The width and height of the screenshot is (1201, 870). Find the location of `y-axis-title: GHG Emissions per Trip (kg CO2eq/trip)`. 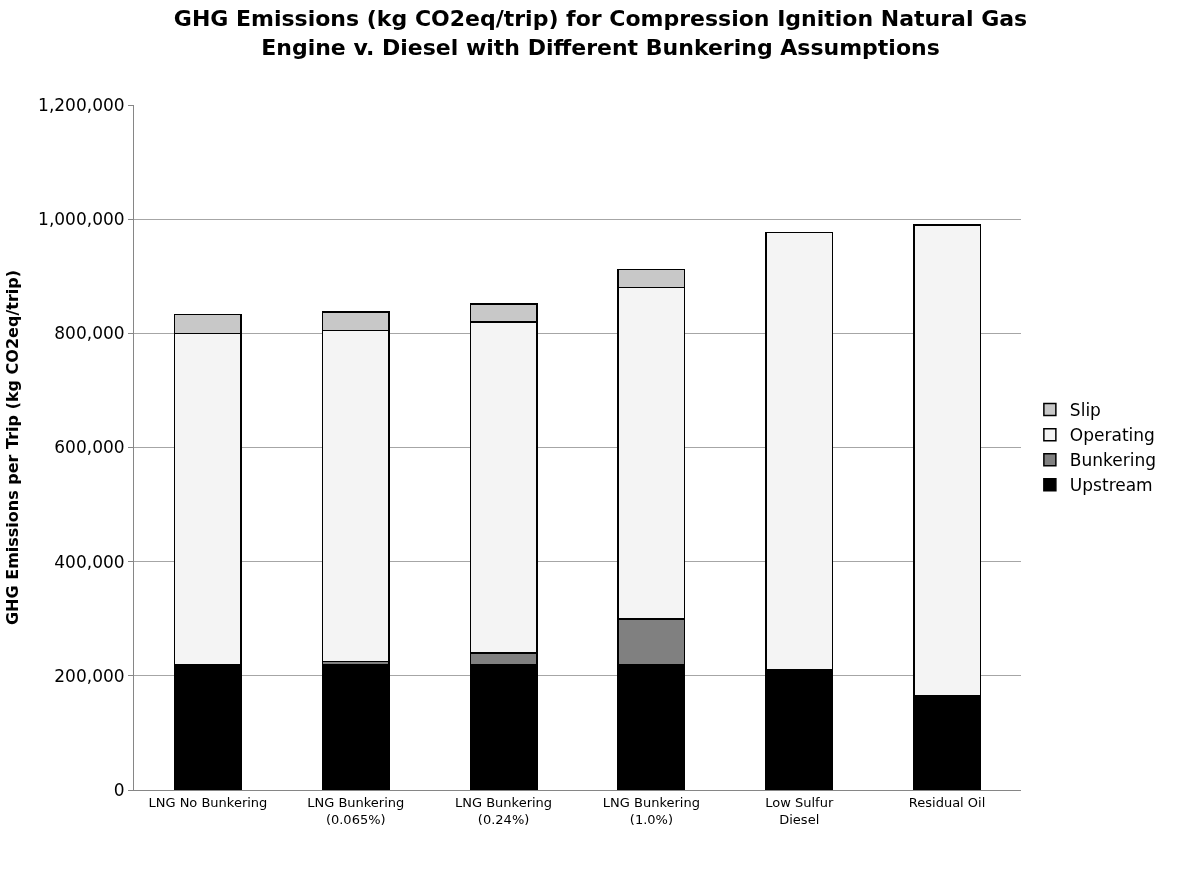

y-axis-title: GHG Emissions per Trip (kg CO2eq/trip) is located at coordinates (12, 447).